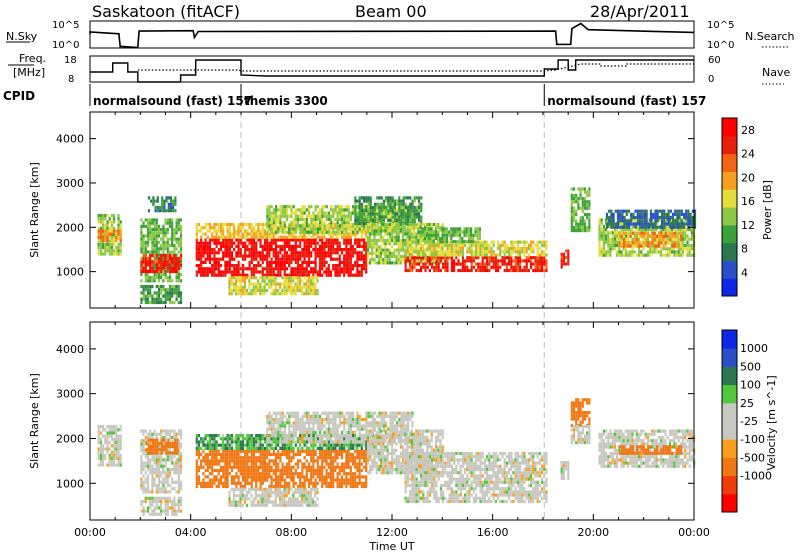  Describe the element at coordinates (65, 45) in the screenshot. I see `noise-left-tick-bottom: 10^0` at that location.